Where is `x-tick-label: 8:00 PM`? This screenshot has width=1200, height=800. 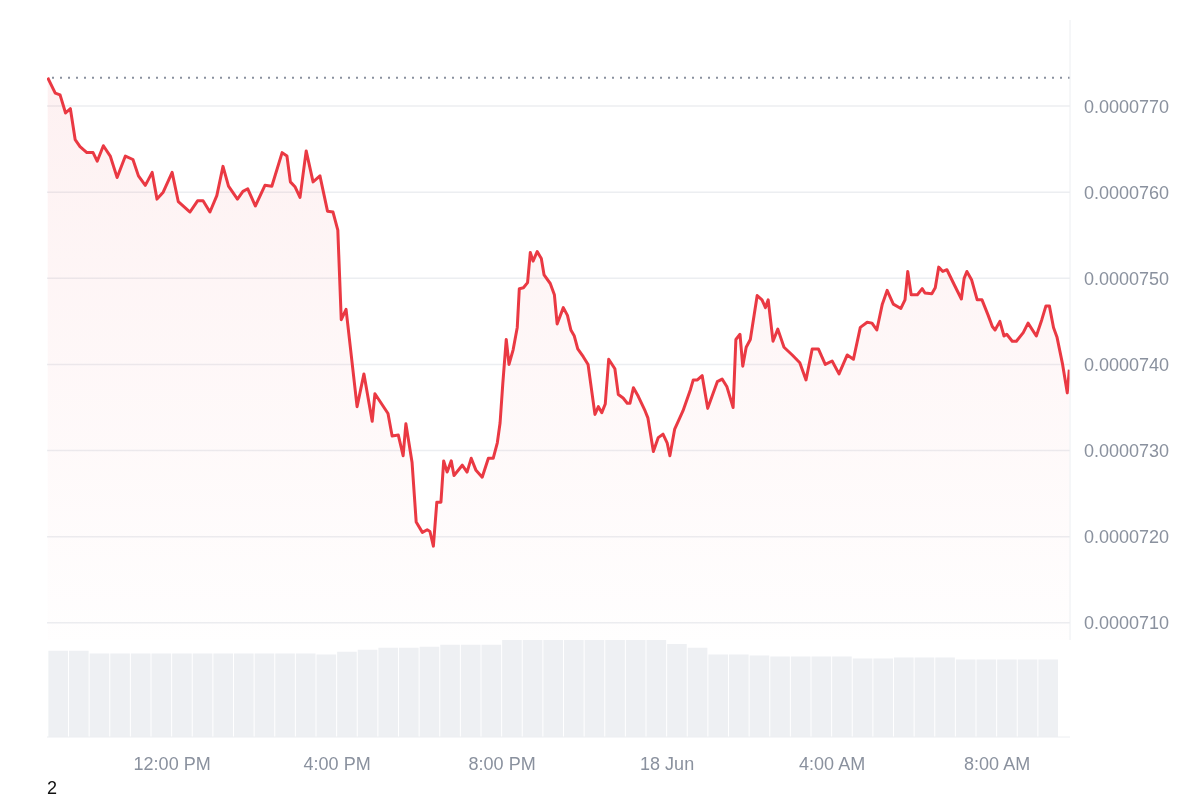 x-tick-label: 8:00 PM is located at coordinates (502, 763).